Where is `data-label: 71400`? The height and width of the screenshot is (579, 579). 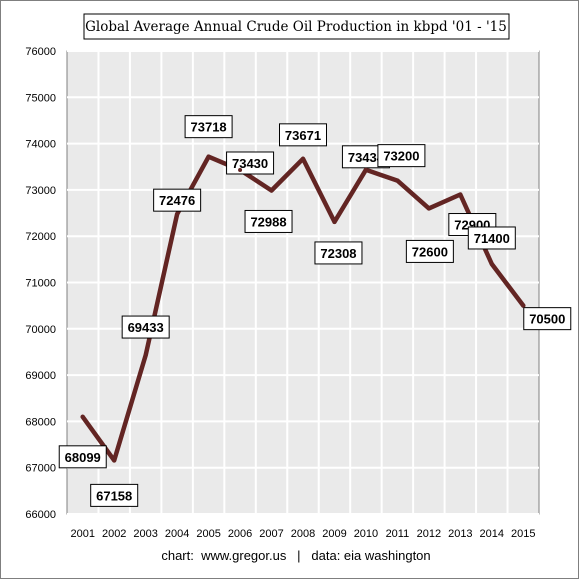 data-label: 71400 is located at coordinates (491, 238).